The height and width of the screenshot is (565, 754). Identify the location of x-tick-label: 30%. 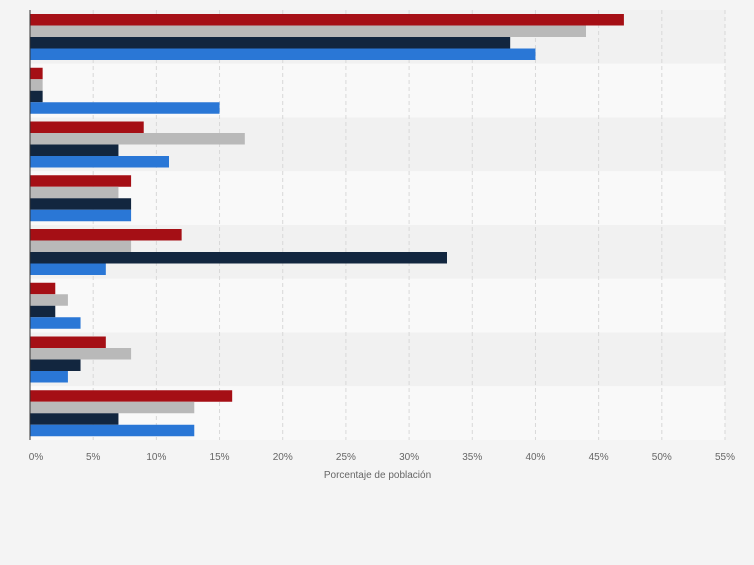
(409, 457).